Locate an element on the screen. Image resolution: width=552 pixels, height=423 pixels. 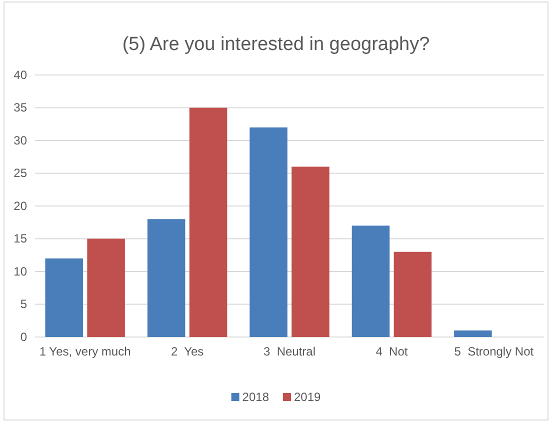
x-tick-label: 1 Yes, very much is located at coordinates (85, 351).